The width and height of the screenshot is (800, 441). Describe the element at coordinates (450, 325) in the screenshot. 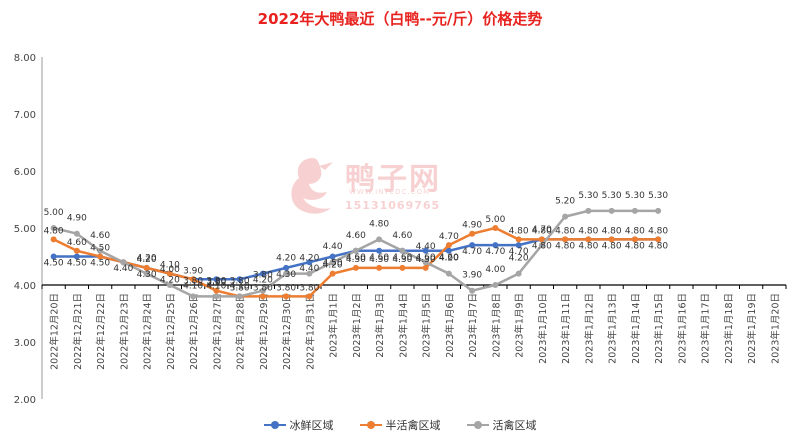

I see `x-tick-label: 2023年1月6日` at that location.